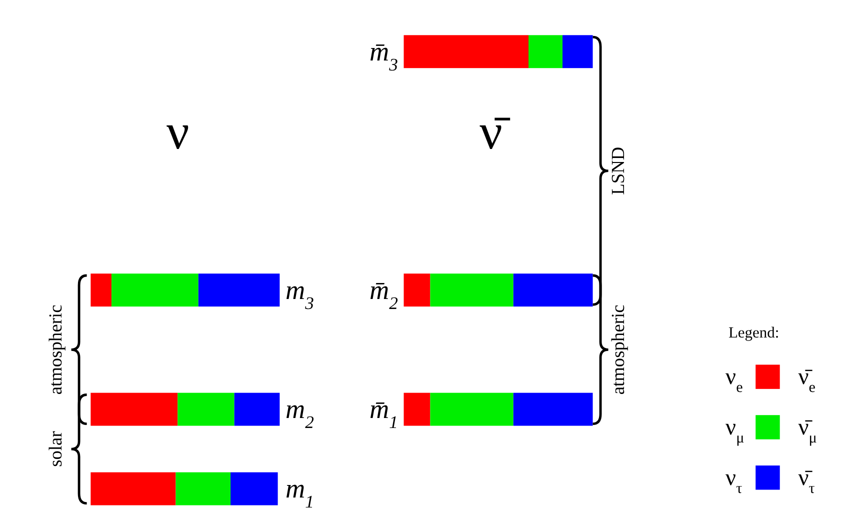 The height and width of the screenshot is (521, 855). I want to click on y-tick-label: m̄$_{2}$, so click(384, 293).